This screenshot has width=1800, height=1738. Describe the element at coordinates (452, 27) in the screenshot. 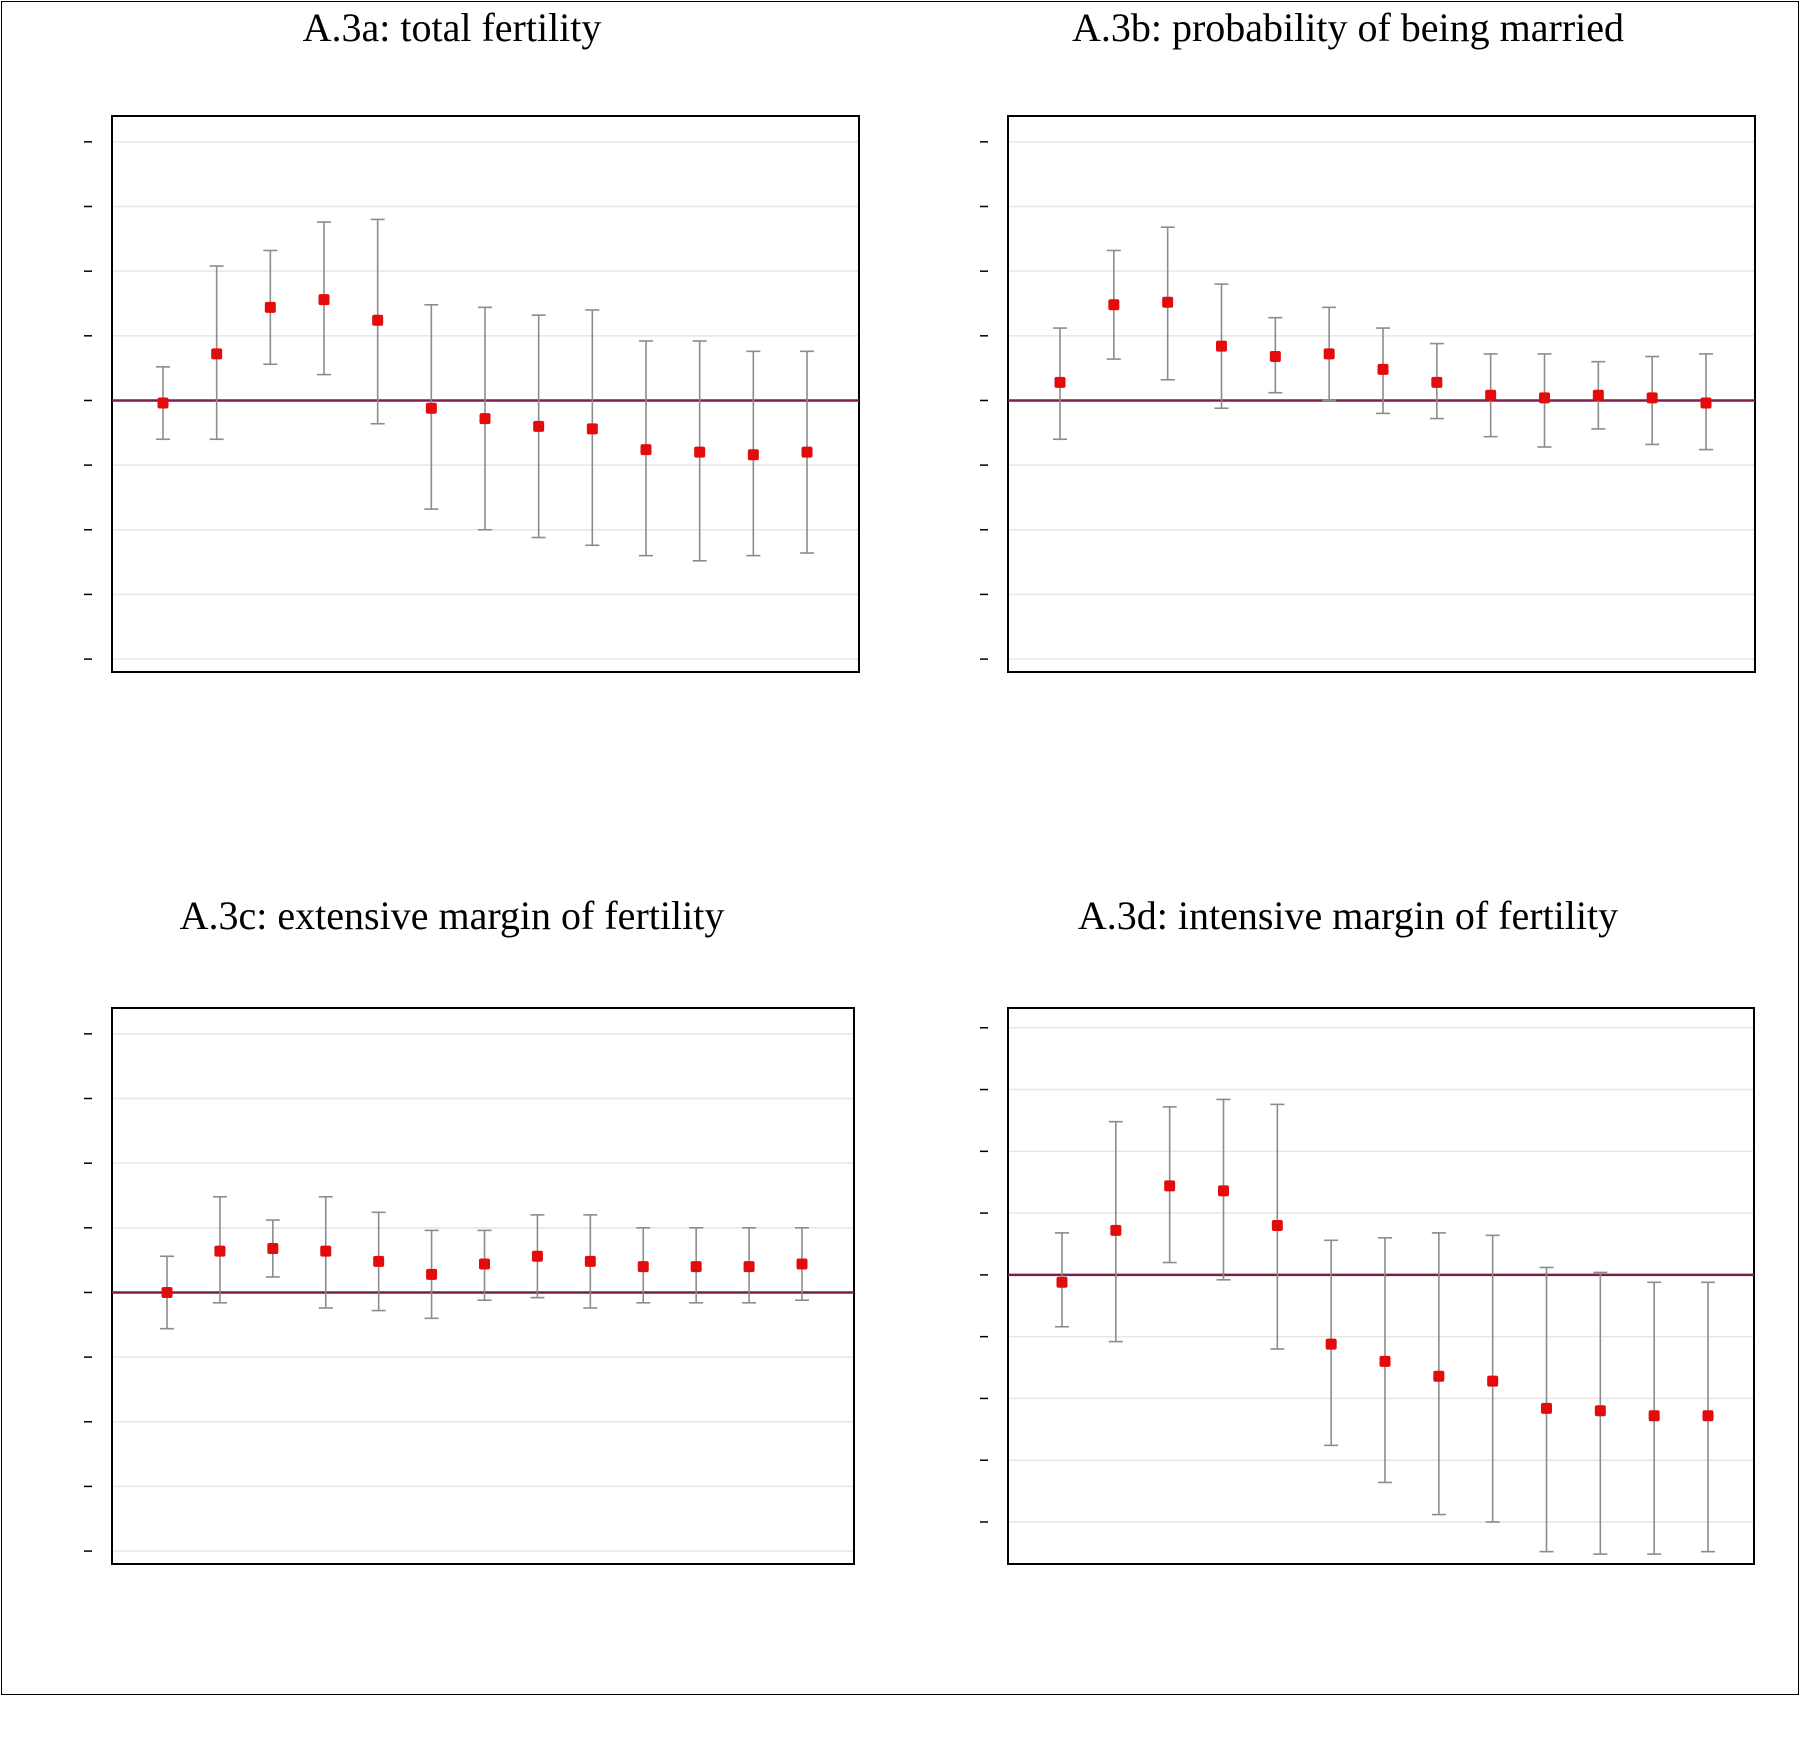

I see `chart-title: A.3a: total fertility` at that location.